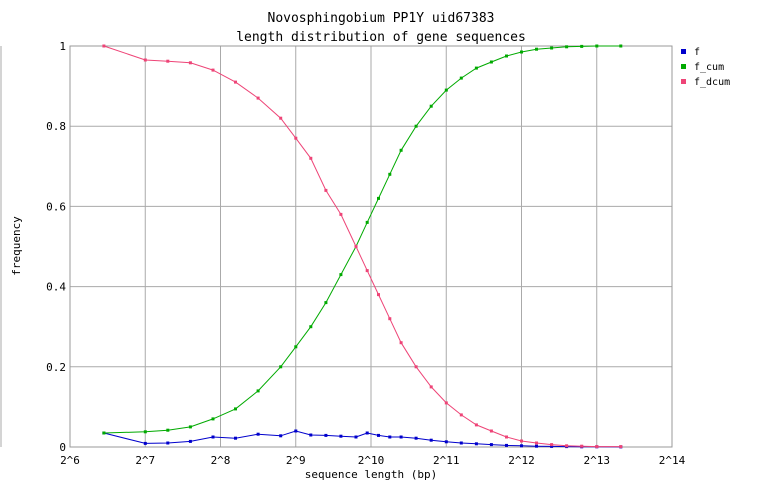 This screenshot has width=762, height=498. I want to click on x-tick-label: 2^6, so click(70, 460).